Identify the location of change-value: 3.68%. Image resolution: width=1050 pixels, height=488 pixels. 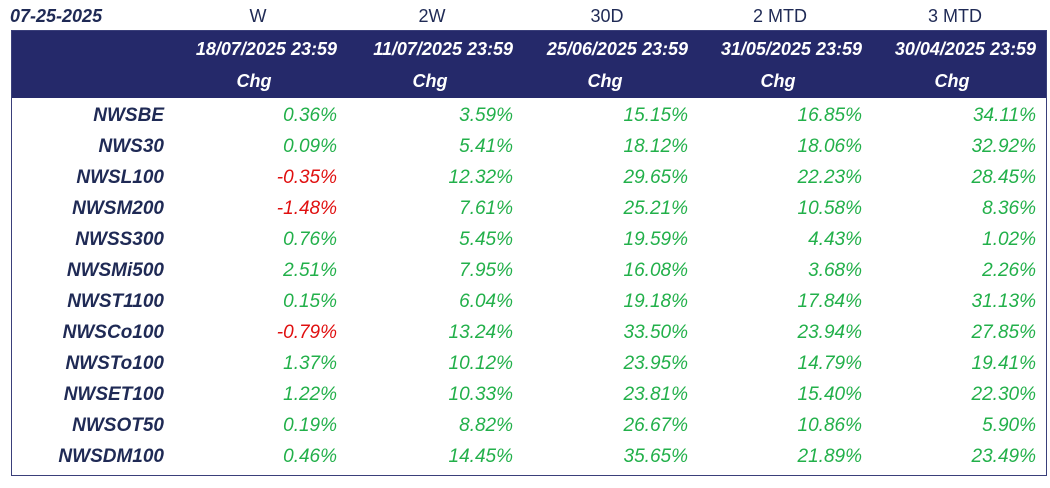
(835, 270).